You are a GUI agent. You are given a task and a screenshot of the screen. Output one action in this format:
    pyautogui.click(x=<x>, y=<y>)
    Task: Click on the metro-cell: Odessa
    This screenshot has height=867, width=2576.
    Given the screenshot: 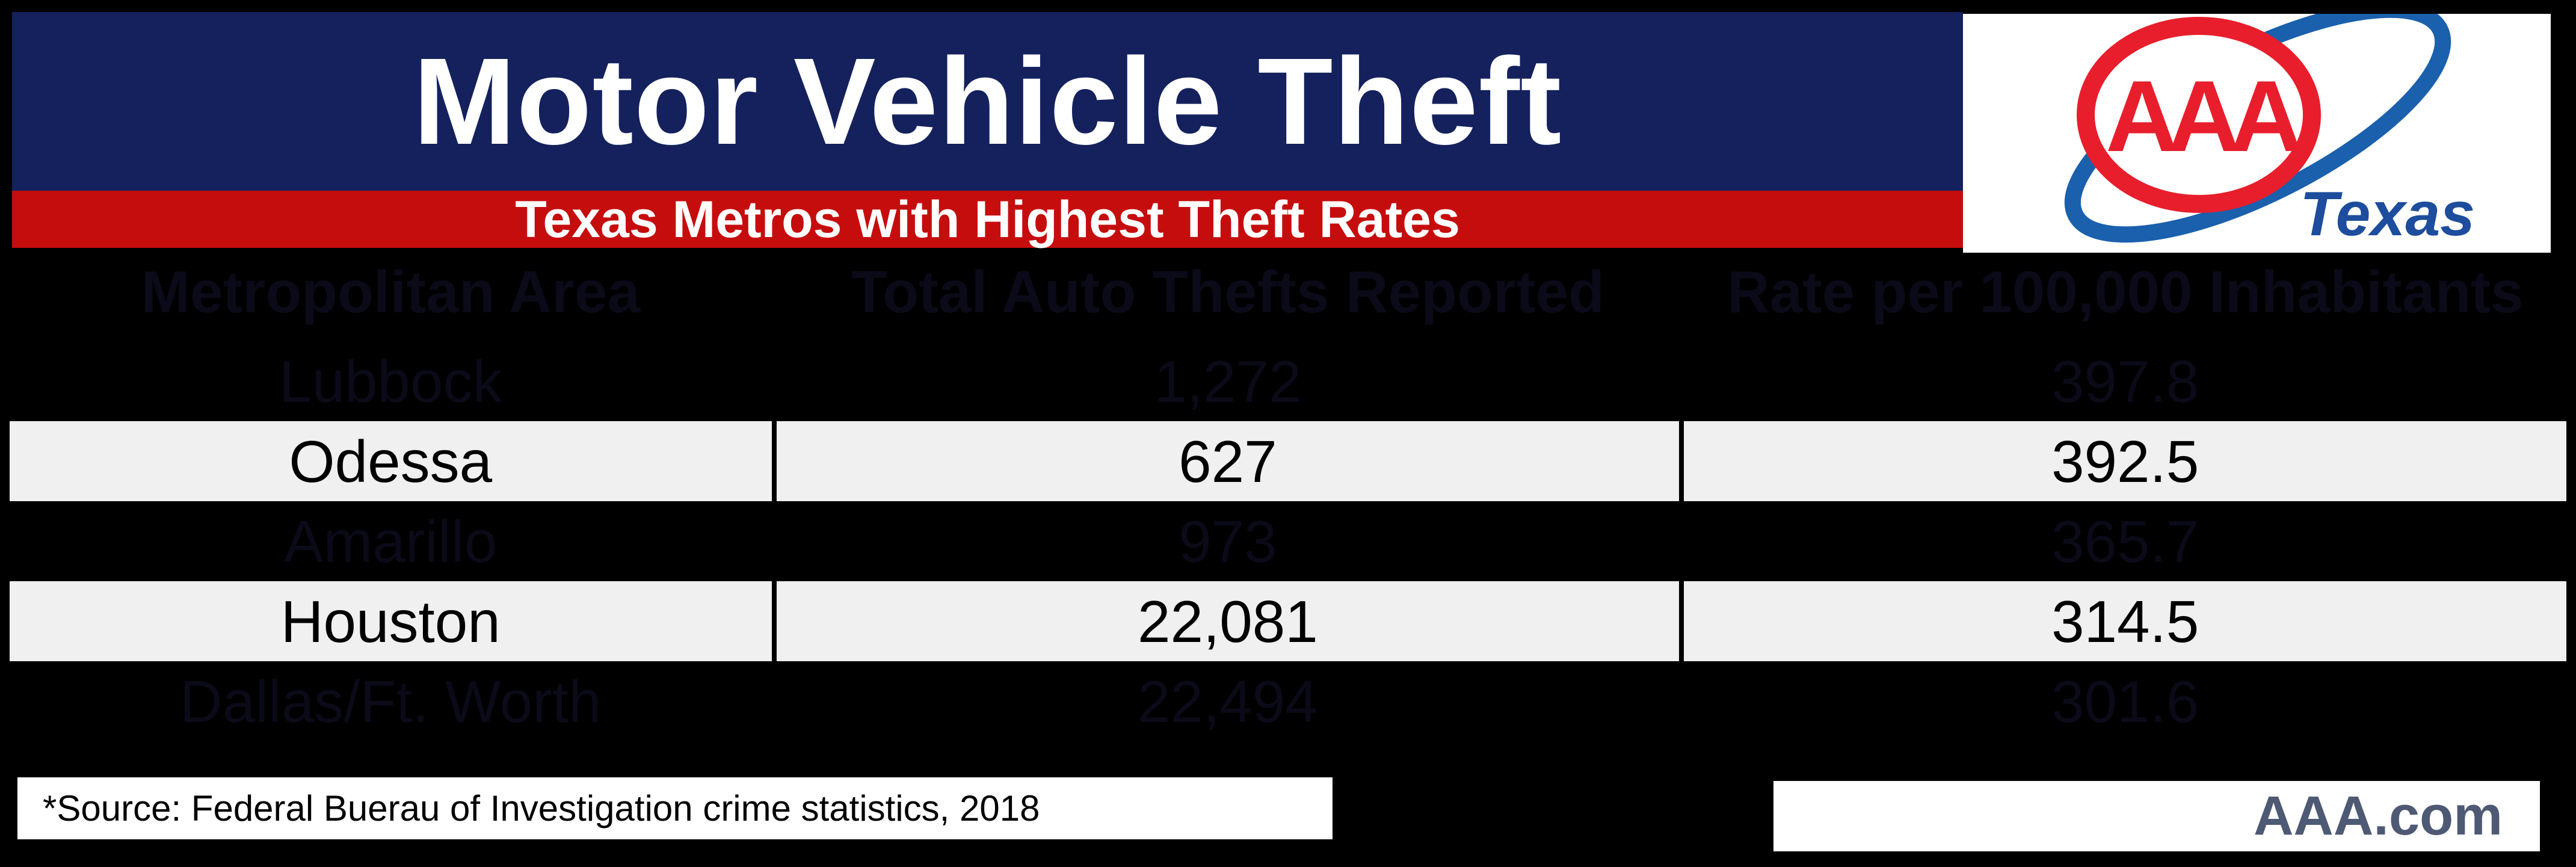 What is the action you would take?
    pyautogui.click(x=391, y=461)
    